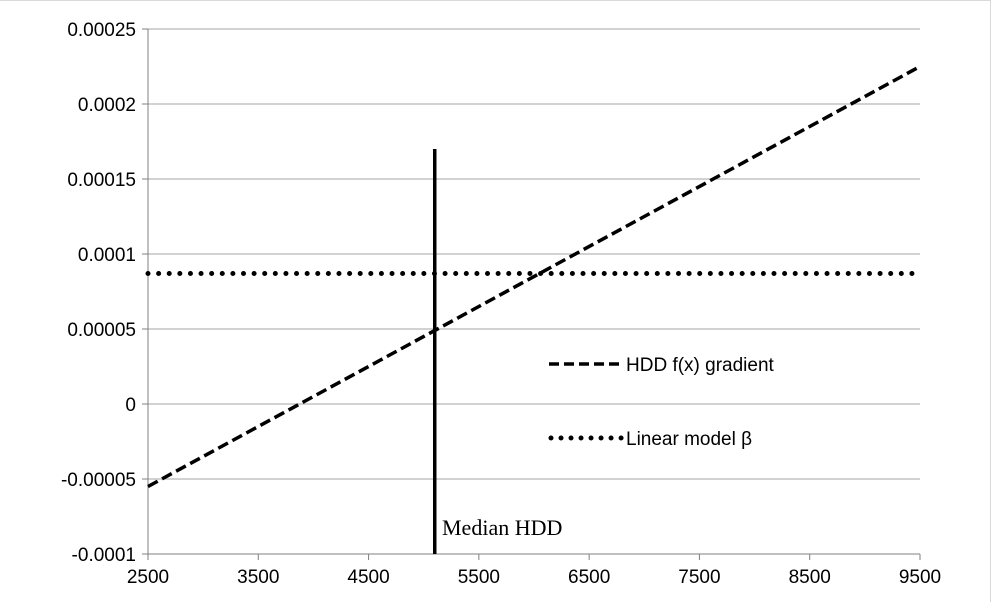 This screenshot has height=603, width=992. What do you see at coordinates (101, 330) in the screenshot?
I see `y-tick-label: 0.00005` at bounding box center [101, 330].